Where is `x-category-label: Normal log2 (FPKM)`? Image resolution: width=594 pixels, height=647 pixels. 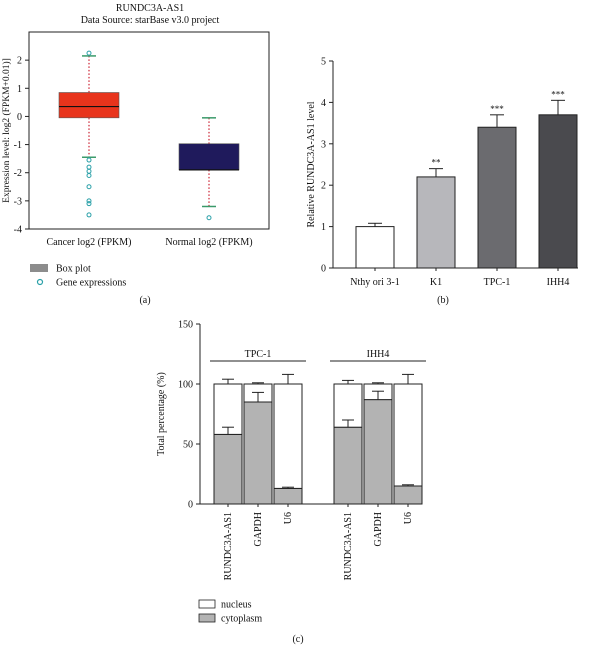
x-category-label: Normal log2 (FPKM) is located at coordinates (208, 242).